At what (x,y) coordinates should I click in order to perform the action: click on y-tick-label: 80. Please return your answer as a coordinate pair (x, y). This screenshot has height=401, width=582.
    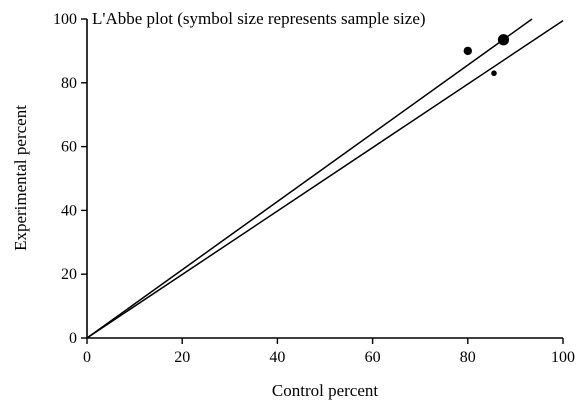
    Looking at the image, I should click on (69, 83).